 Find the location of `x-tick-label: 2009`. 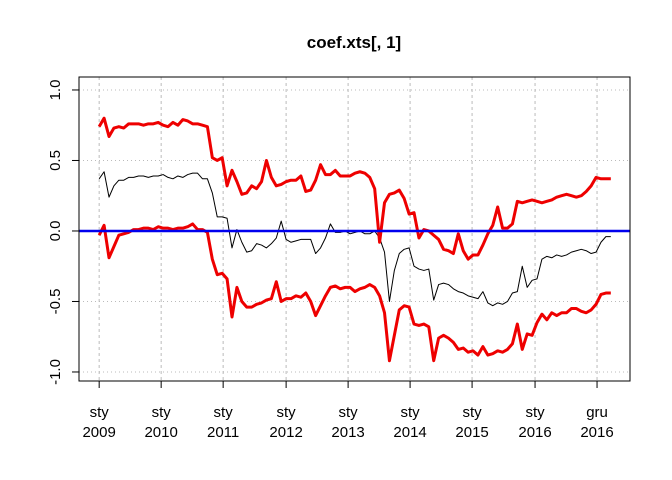

x-tick-label: 2009 is located at coordinates (98, 432).